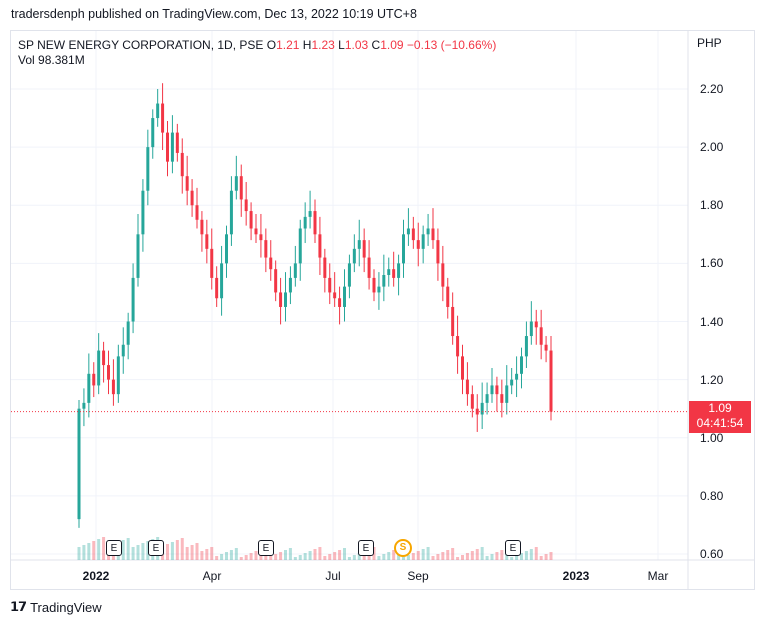  I want to click on last-price-label: 1.09 04:41:54, so click(720, 417).